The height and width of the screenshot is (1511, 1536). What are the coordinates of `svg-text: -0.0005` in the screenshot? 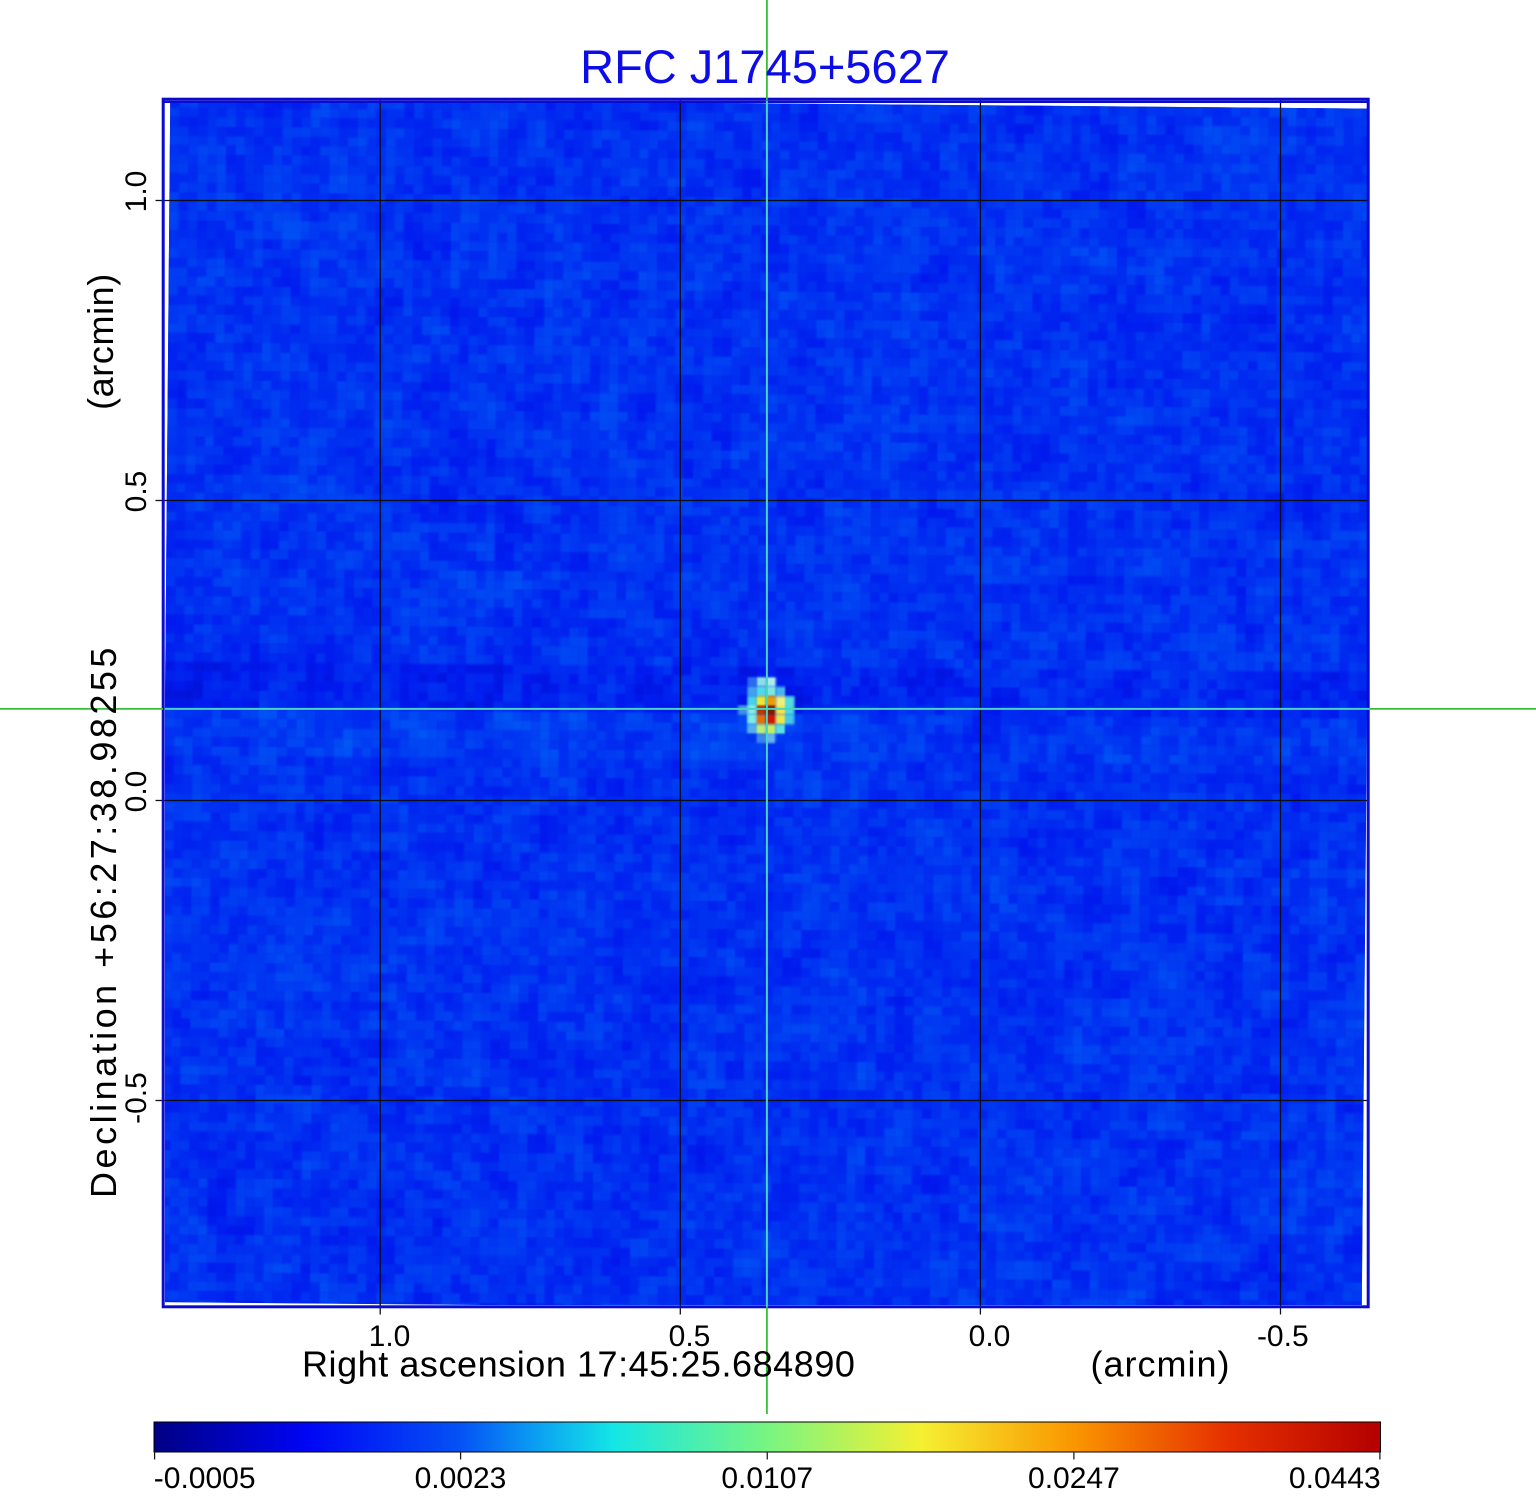 It's located at (205, 1478).